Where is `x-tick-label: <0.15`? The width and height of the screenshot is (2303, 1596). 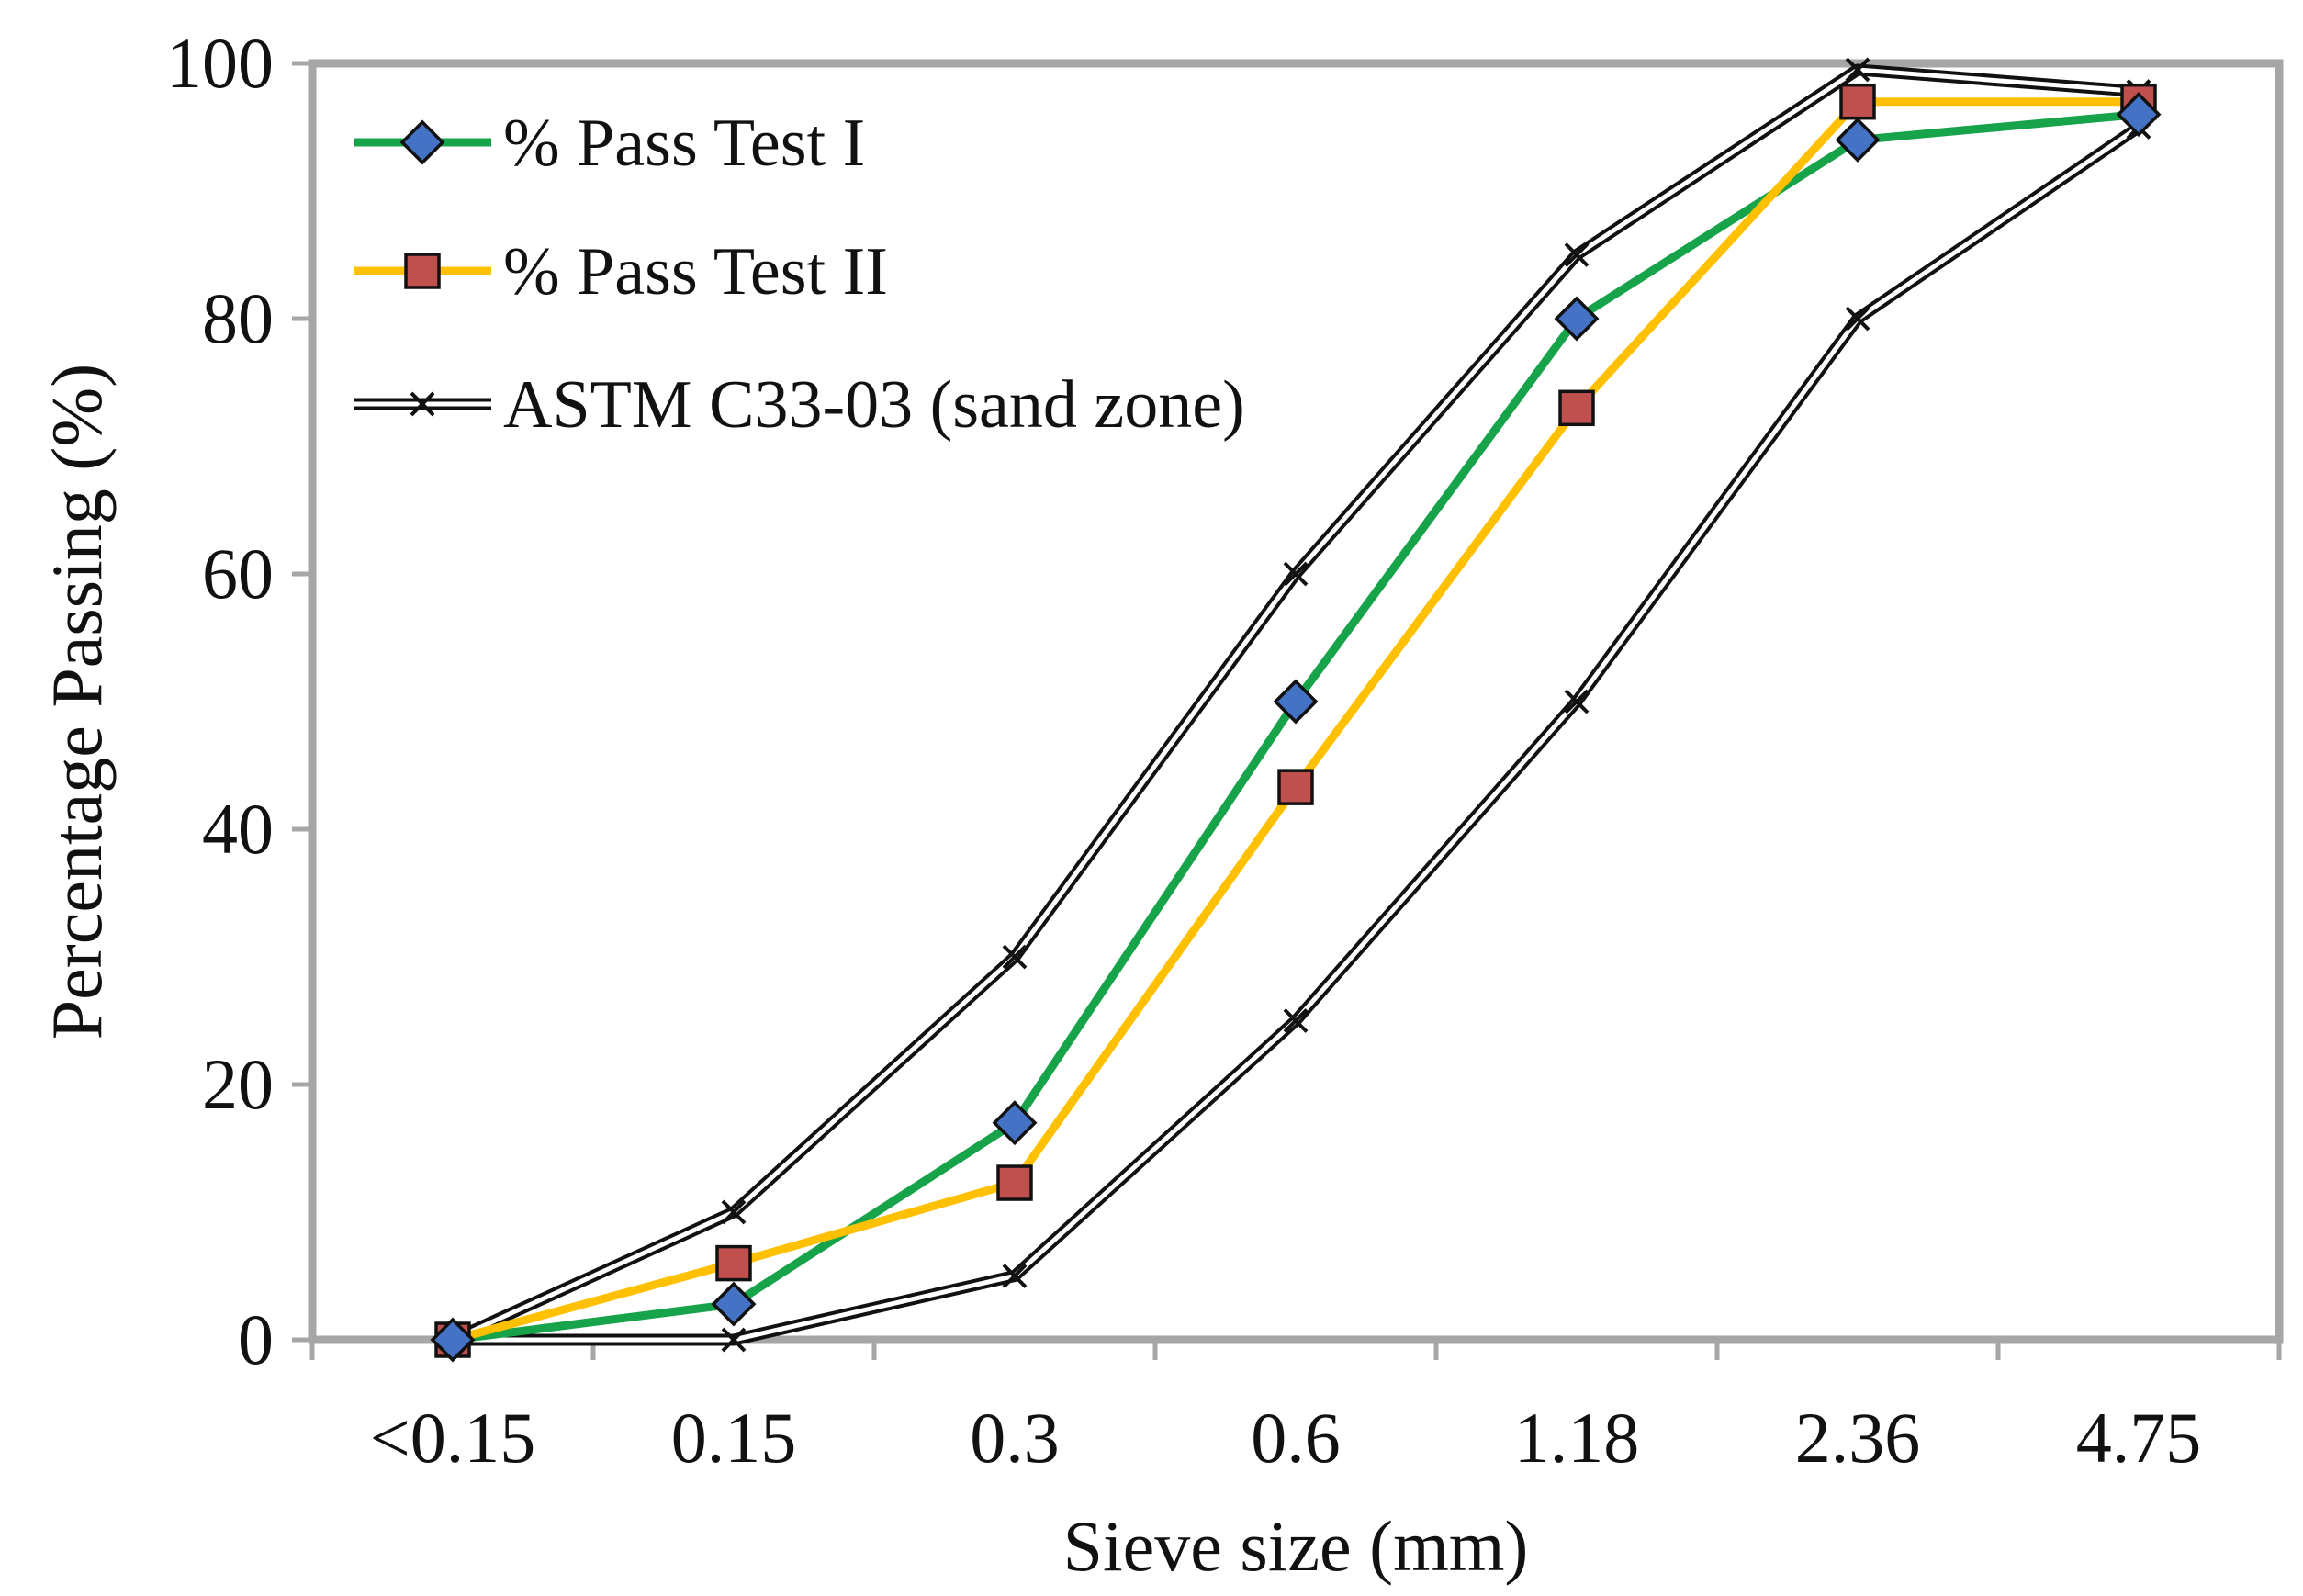 x-tick-label: <0.15 is located at coordinates (453, 1438).